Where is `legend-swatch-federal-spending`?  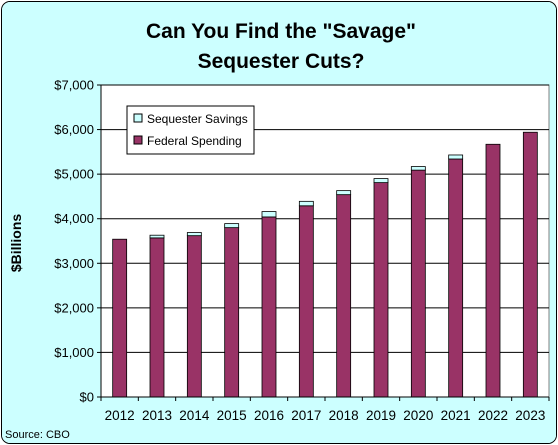 legend-swatch-federal-spending is located at coordinates (138, 140).